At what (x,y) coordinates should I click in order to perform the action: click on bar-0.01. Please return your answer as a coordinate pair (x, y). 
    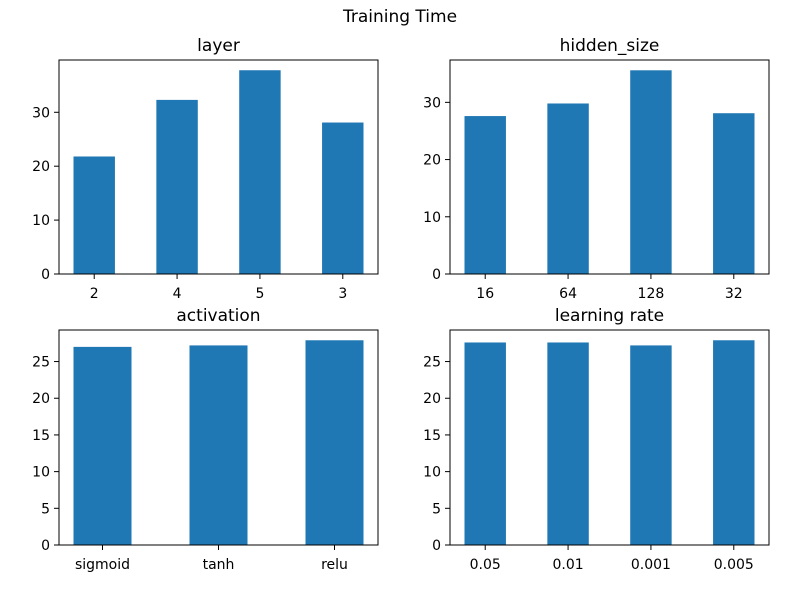
    Looking at the image, I should click on (568, 443).